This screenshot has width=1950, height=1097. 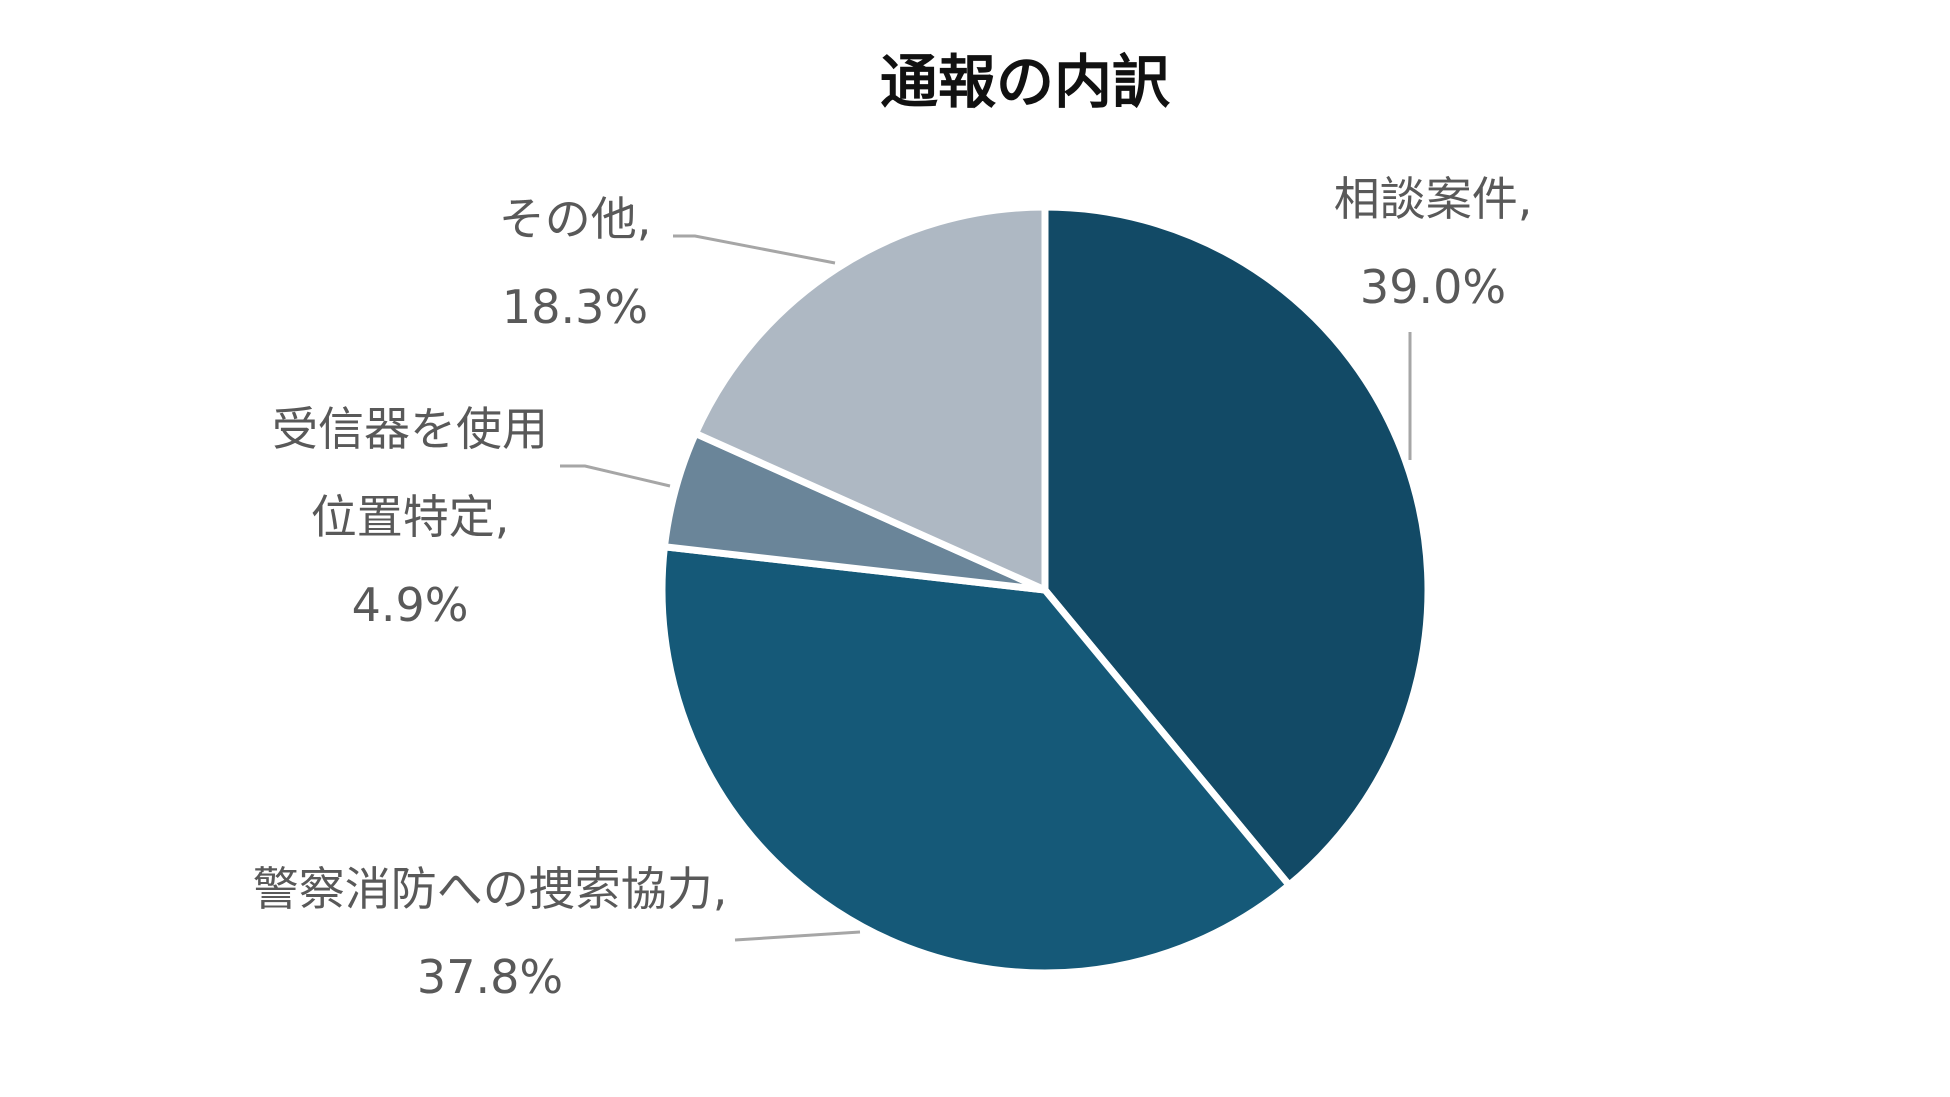 What do you see at coordinates (1433, 287) in the screenshot?
I see `slice-label-0-line-1: 39.0%` at bounding box center [1433, 287].